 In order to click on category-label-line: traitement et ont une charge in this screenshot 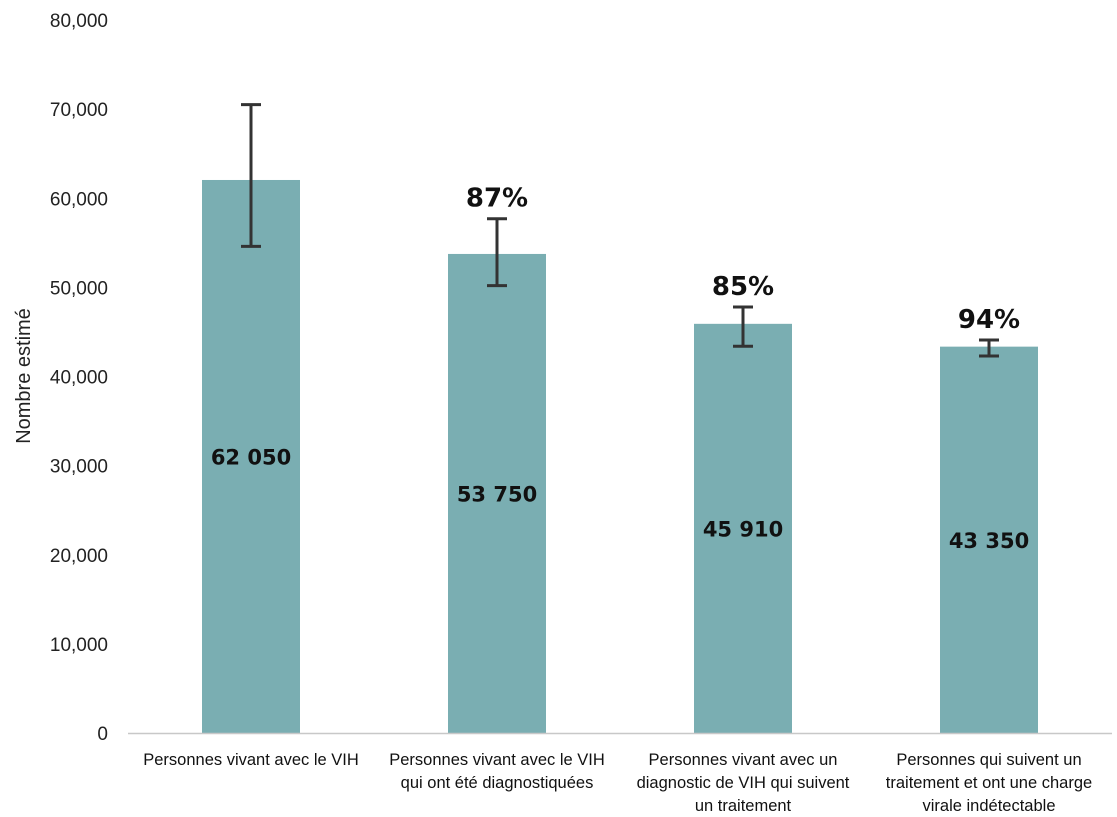, I will do `click(989, 783)`.